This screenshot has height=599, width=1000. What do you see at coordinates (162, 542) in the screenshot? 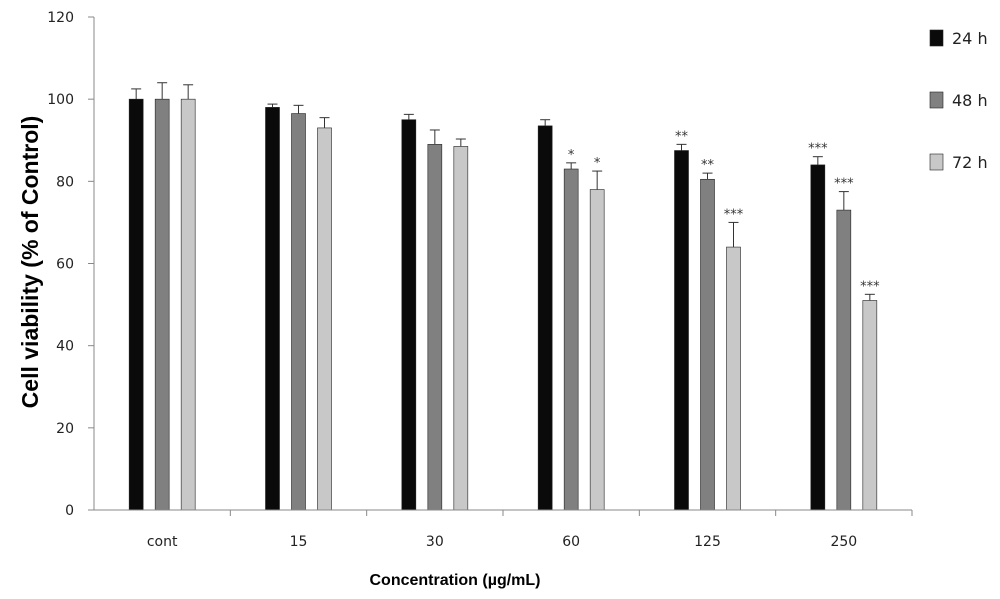
I see `x-tick-label: cont` at bounding box center [162, 542].